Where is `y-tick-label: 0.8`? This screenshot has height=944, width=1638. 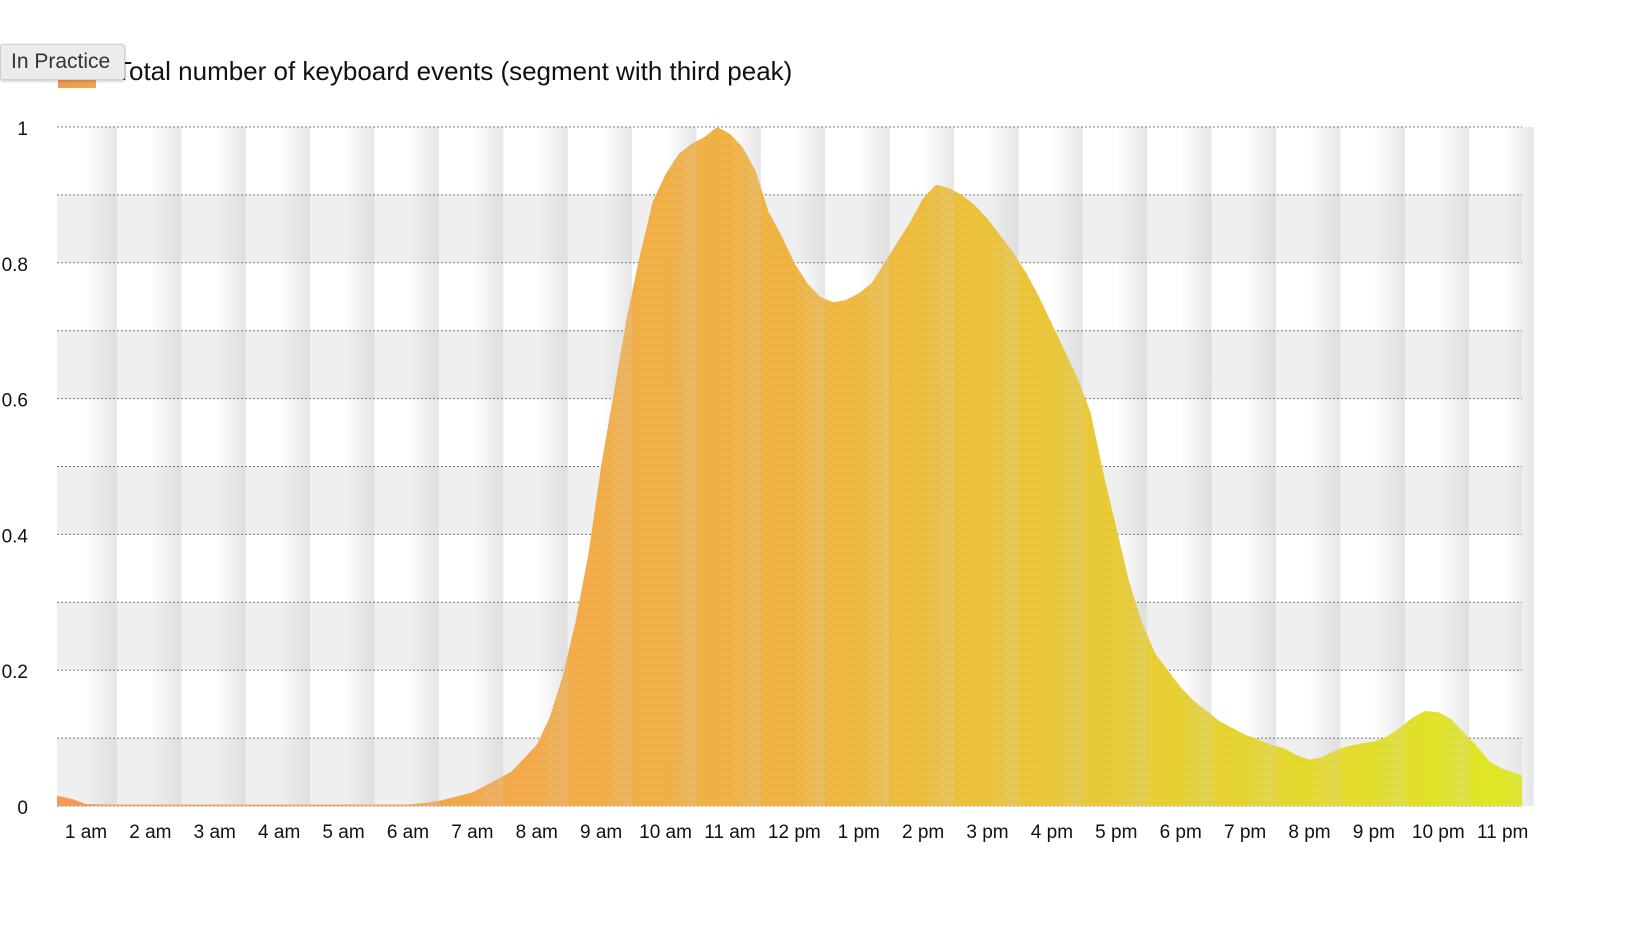
y-tick-label: 0.8 is located at coordinates (15, 265).